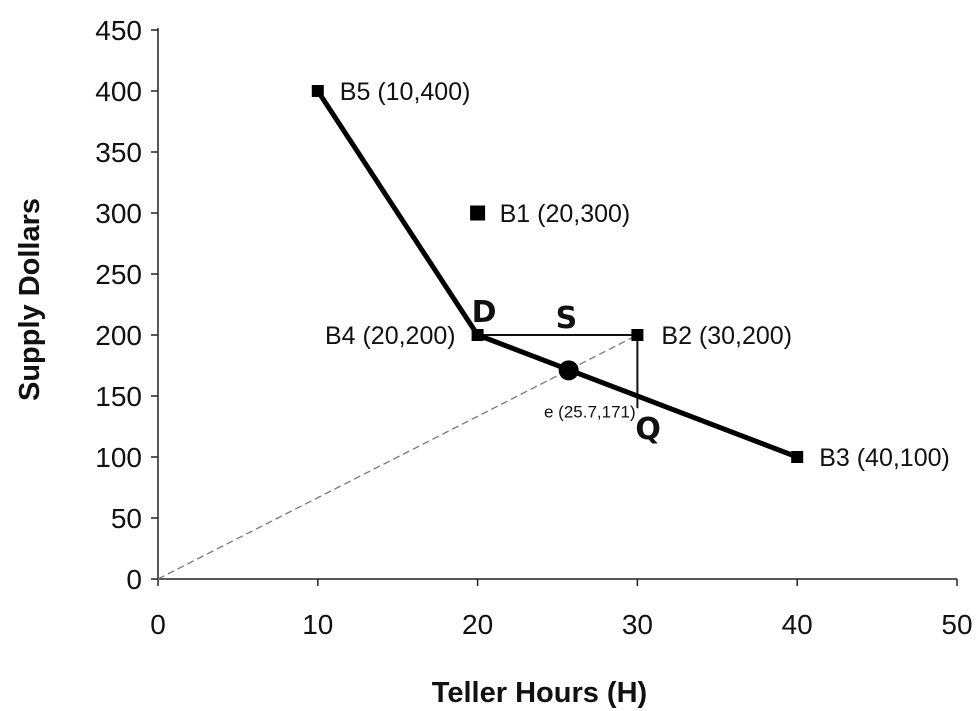 The width and height of the screenshot is (979, 711). Describe the element at coordinates (118, 152) in the screenshot. I see `y-tick-label: 350` at that location.